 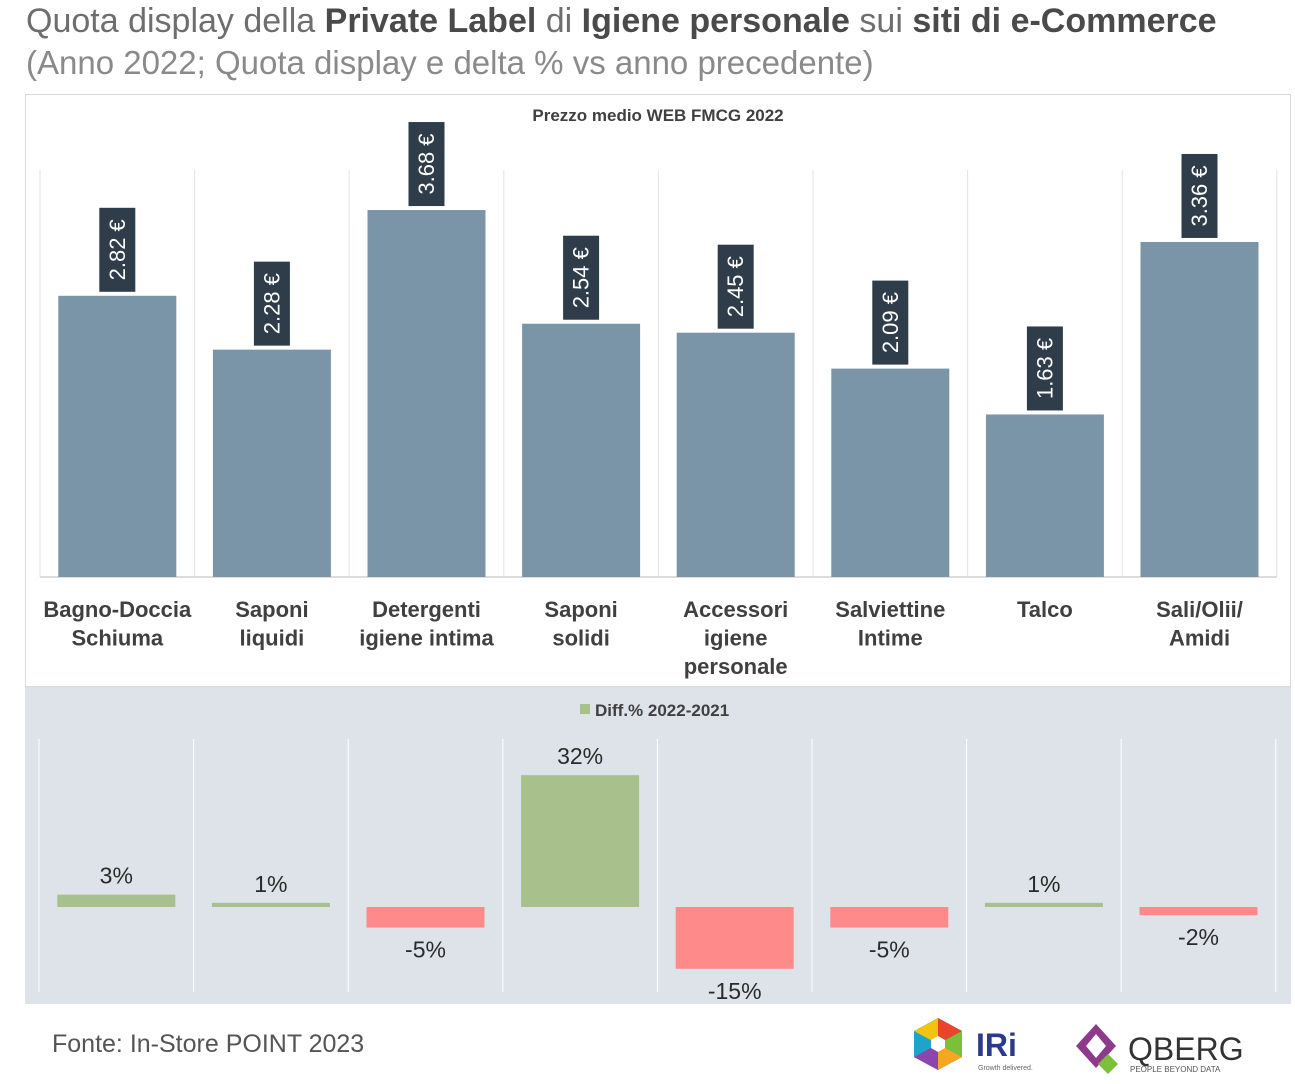 What do you see at coordinates (117, 638) in the screenshot?
I see `category-label: Schiuma` at bounding box center [117, 638].